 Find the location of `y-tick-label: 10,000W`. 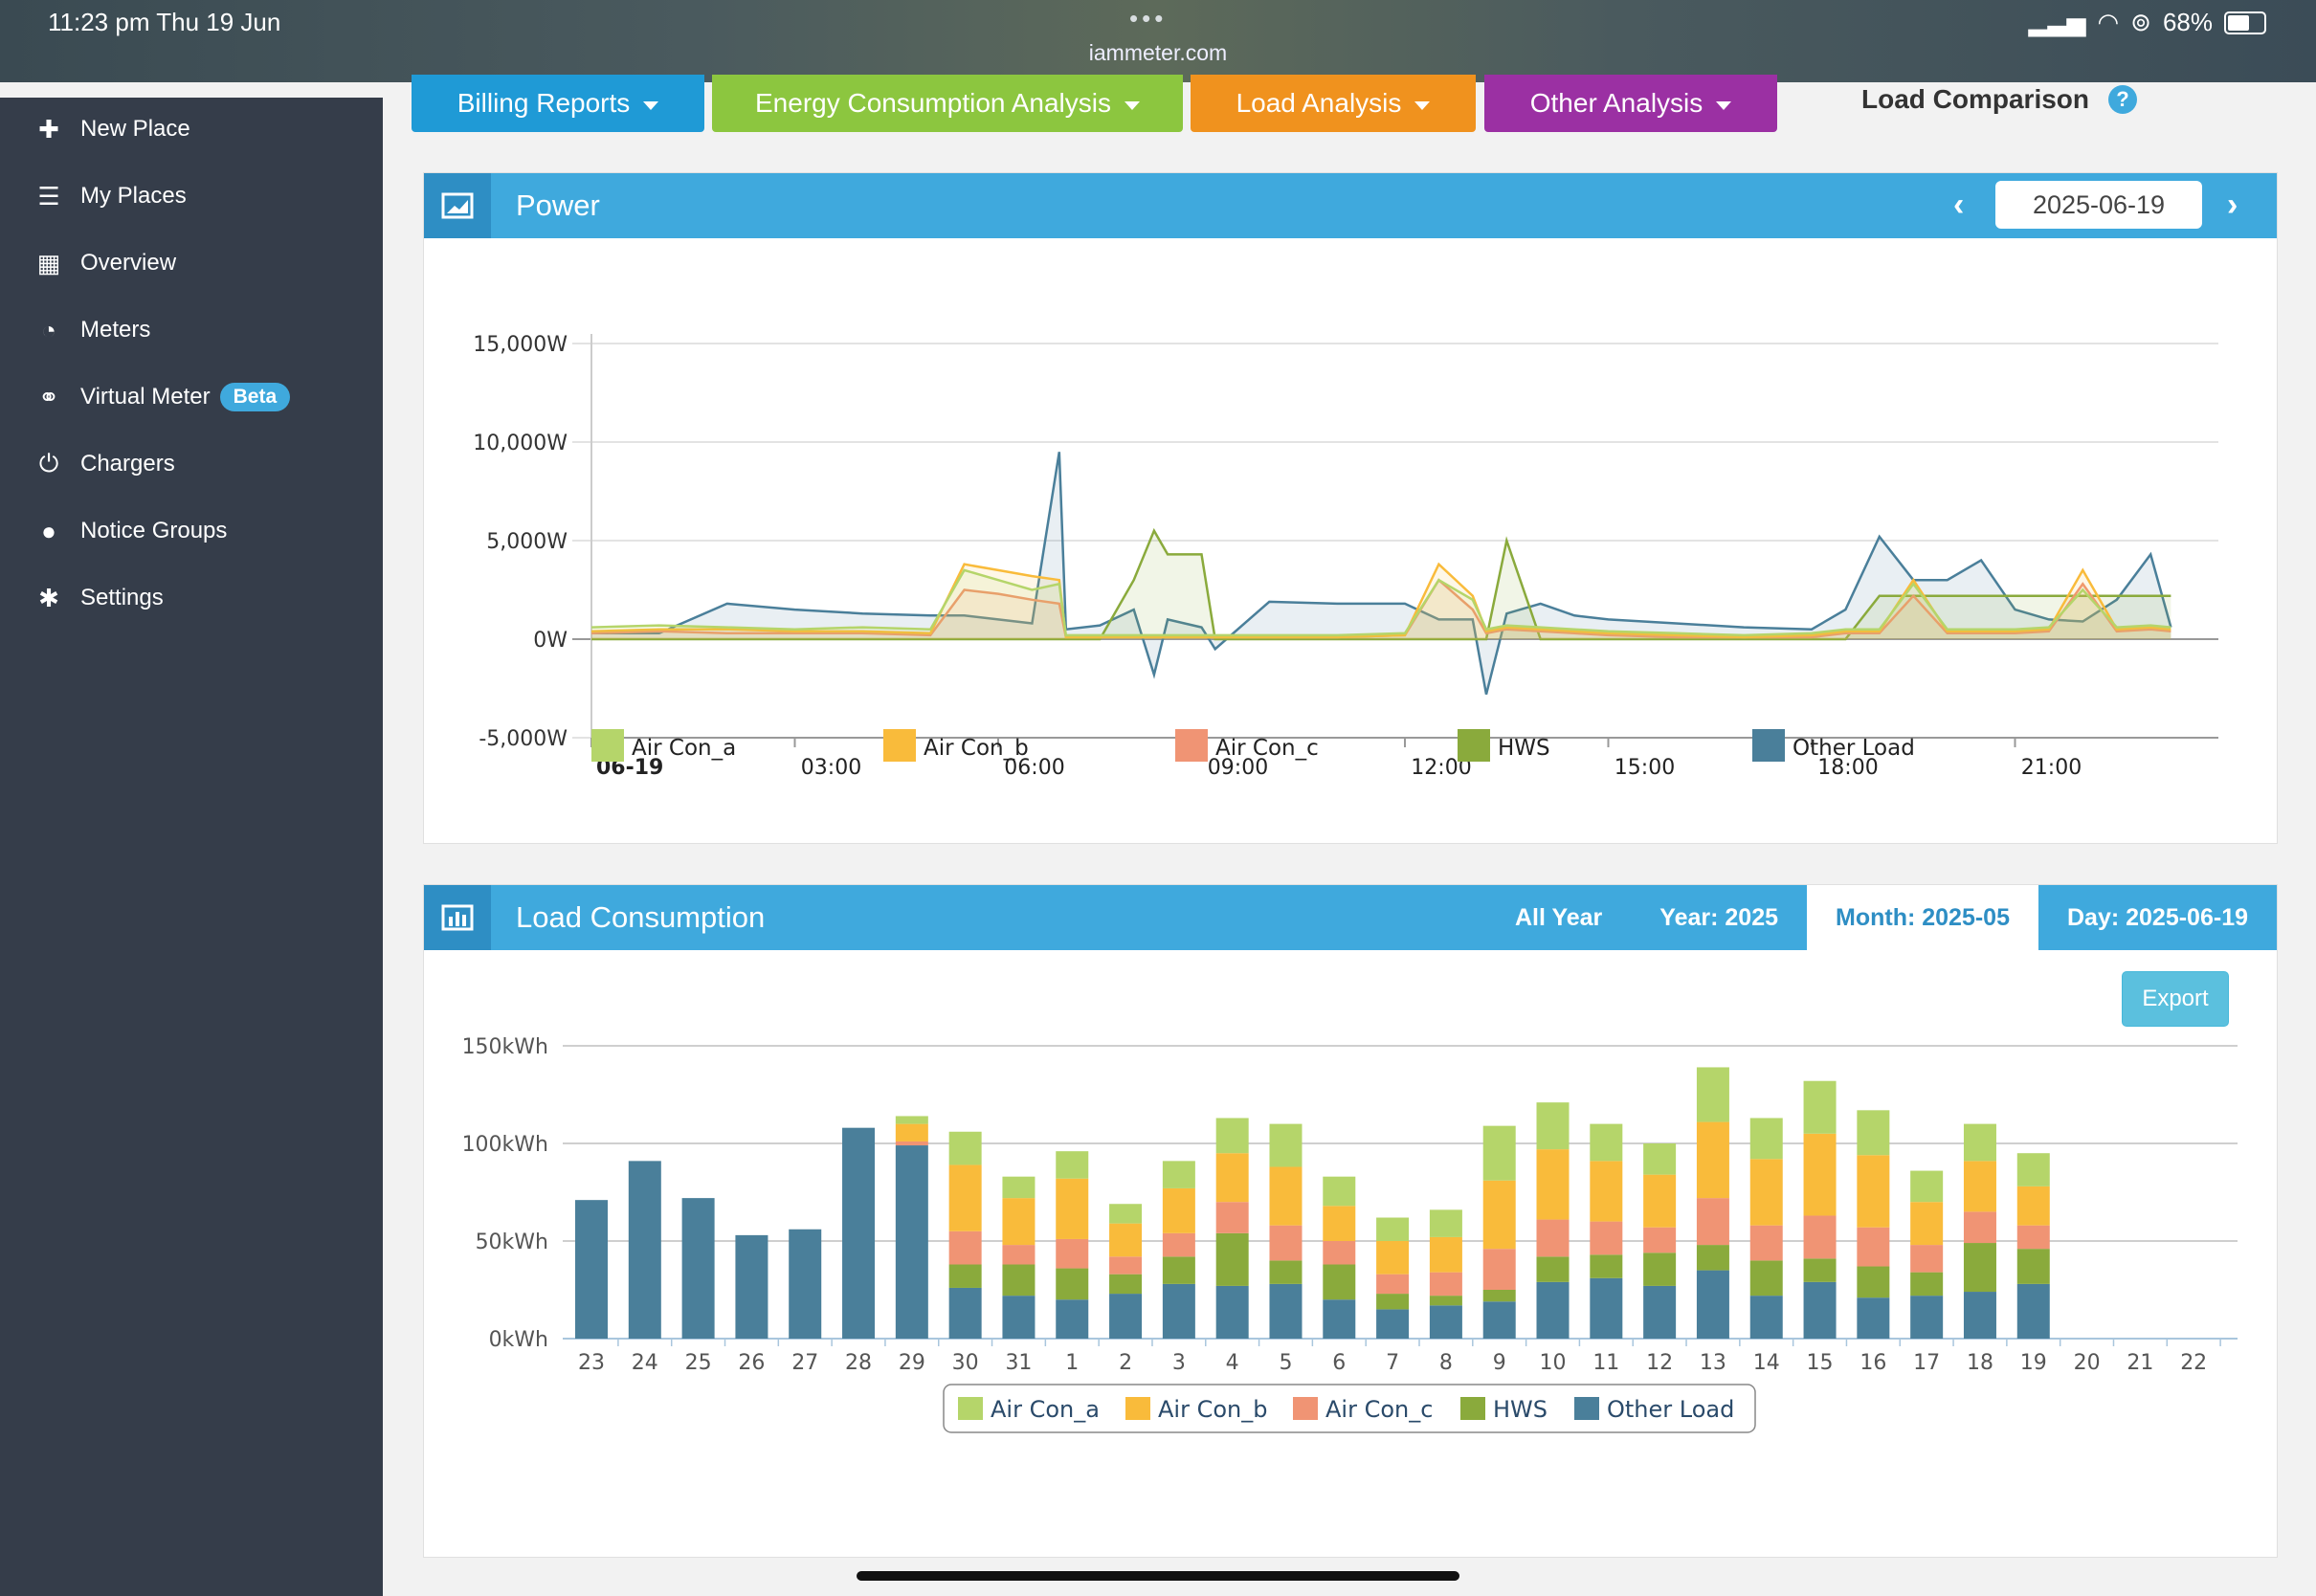

y-tick-label: 10,000W is located at coordinates (521, 444).